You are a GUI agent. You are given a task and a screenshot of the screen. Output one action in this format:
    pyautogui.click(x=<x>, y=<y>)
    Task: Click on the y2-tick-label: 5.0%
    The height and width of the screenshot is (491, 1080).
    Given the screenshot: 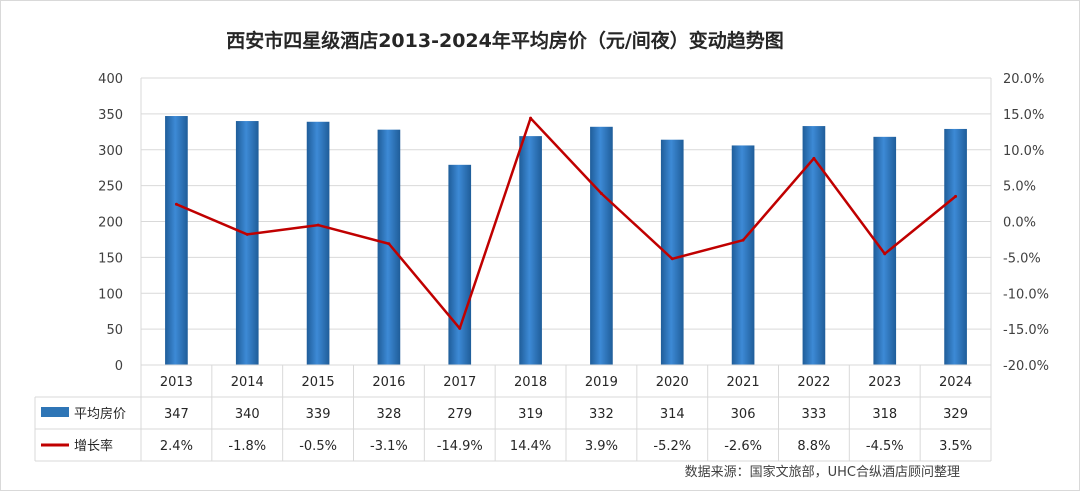 What is the action you would take?
    pyautogui.click(x=1019, y=187)
    